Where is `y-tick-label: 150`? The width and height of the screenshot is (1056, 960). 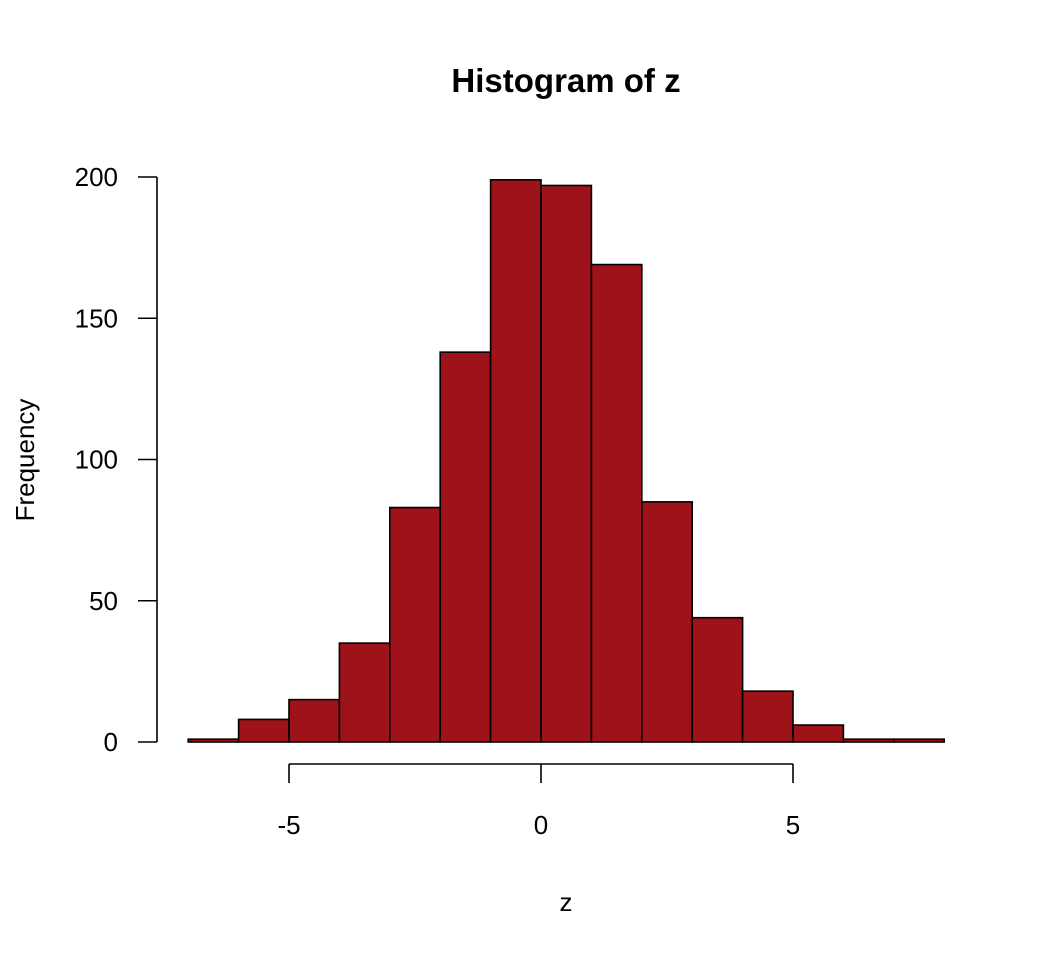
y-tick-label: 150 is located at coordinates (96, 318).